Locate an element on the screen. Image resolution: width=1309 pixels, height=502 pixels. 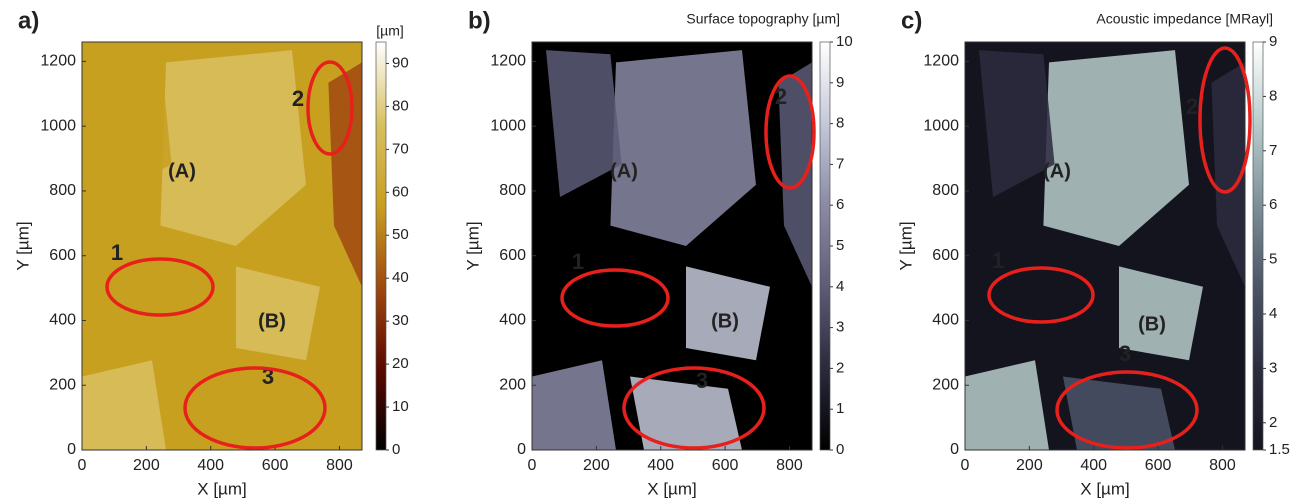
panel-label: b) is located at coordinates (479, 20).